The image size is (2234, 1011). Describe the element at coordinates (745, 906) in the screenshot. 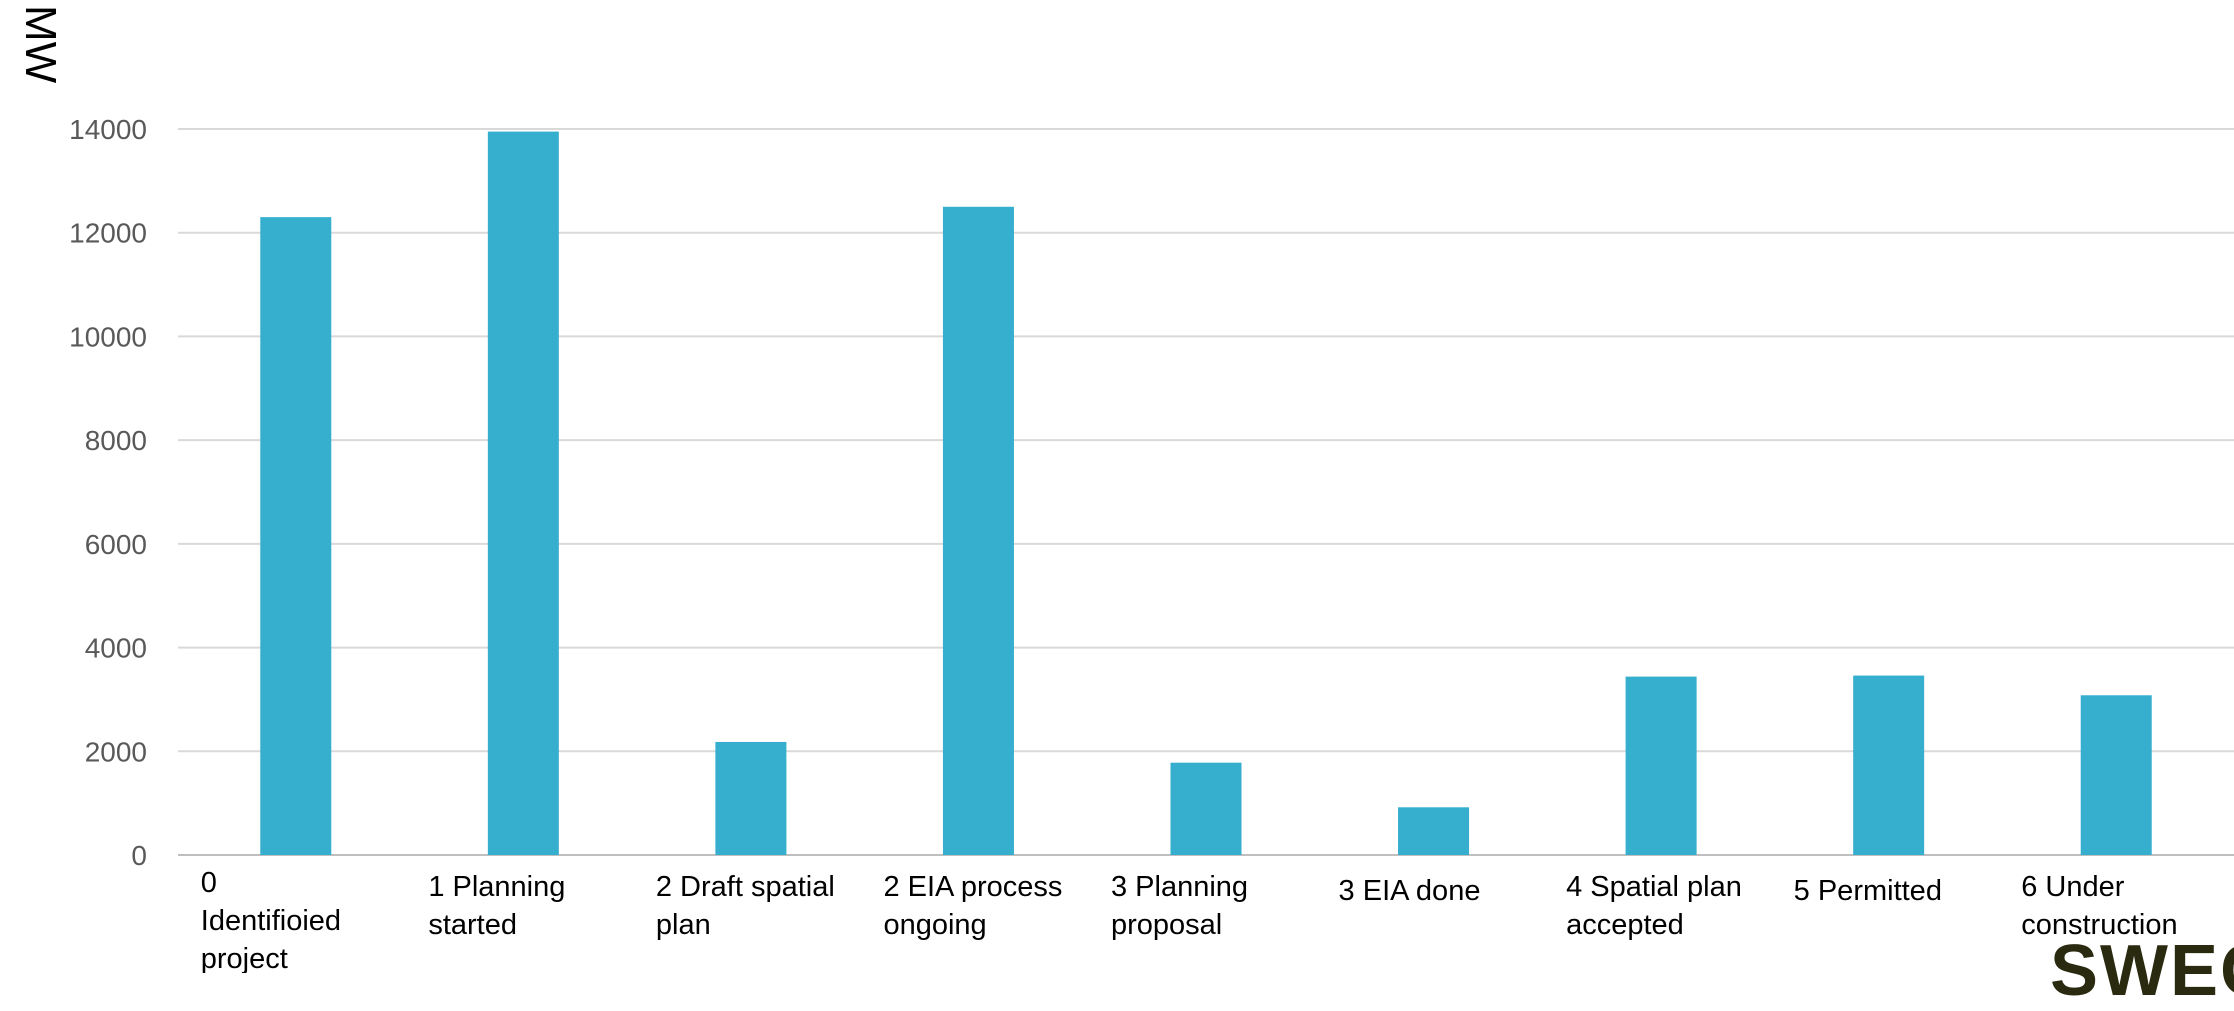

I see `x-tick-label: 2 Draft spatial plan` at that location.